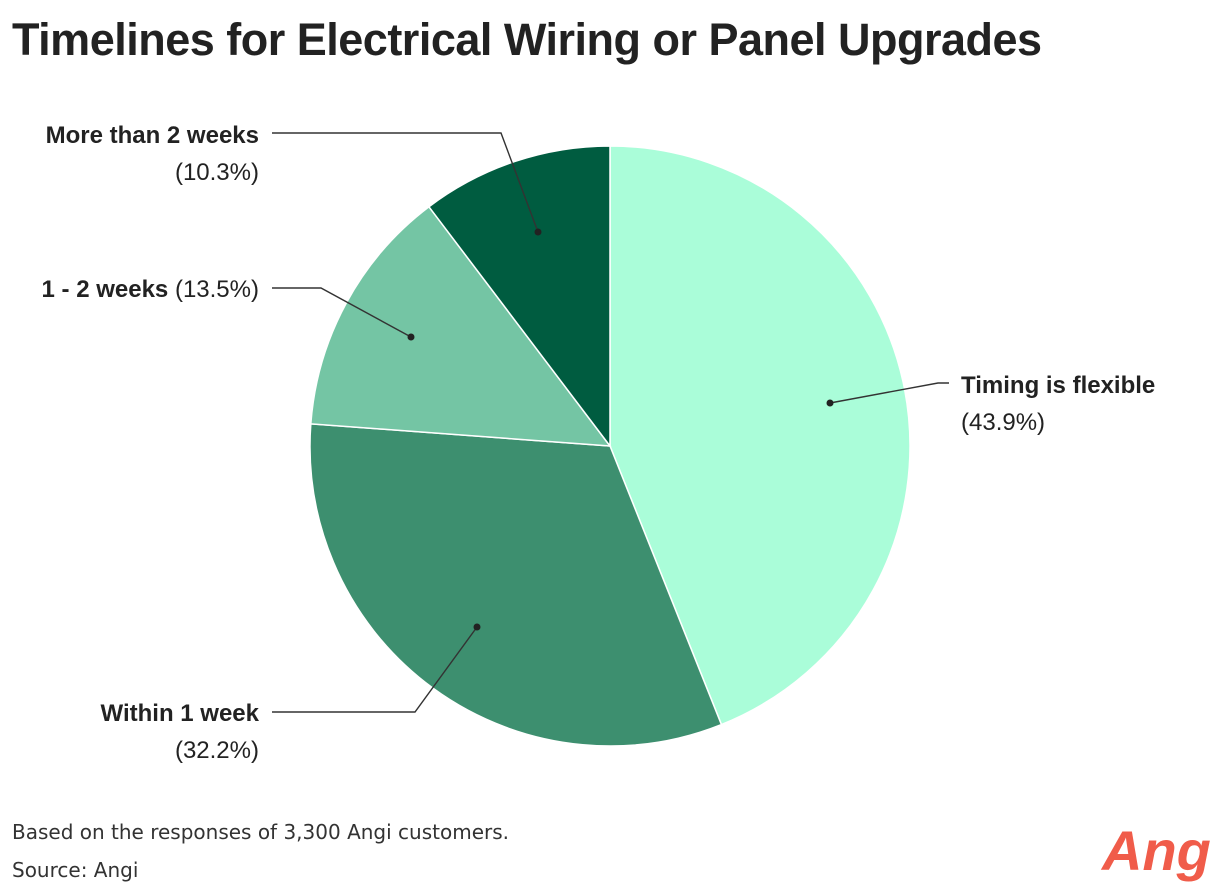 This screenshot has height=896, width=1220. I want to click on angi-logo-text: Angi, so click(1155, 850).